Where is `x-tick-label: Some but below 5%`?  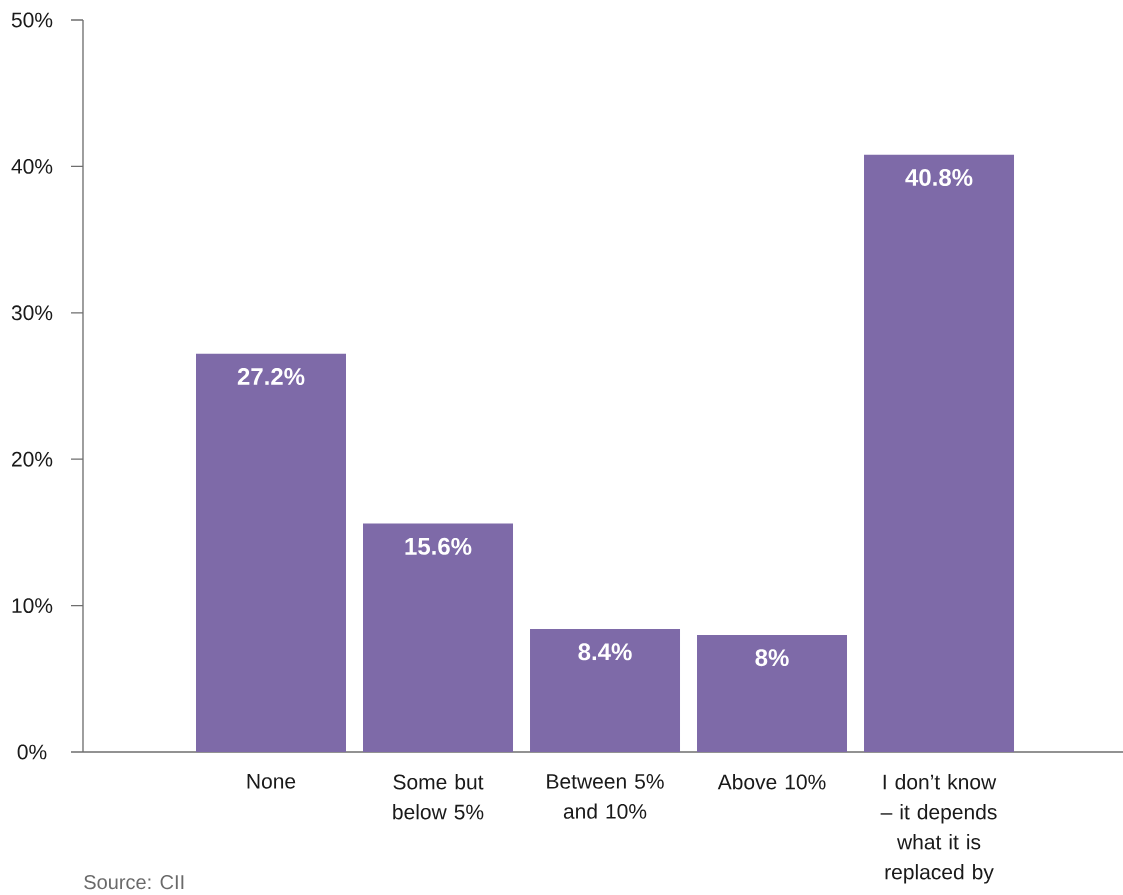 x-tick-label: Some but below 5% is located at coordinates (438, 797).